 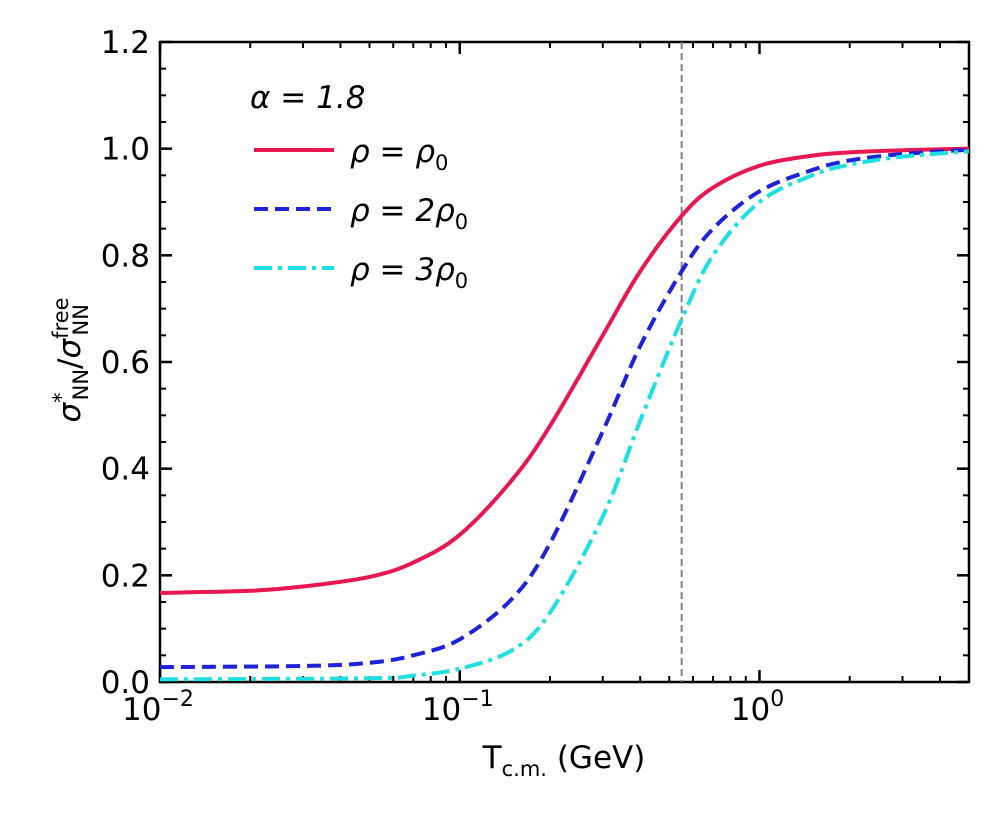 I want to click on y-tick-label: 0.2, so click(x=125, y=576).